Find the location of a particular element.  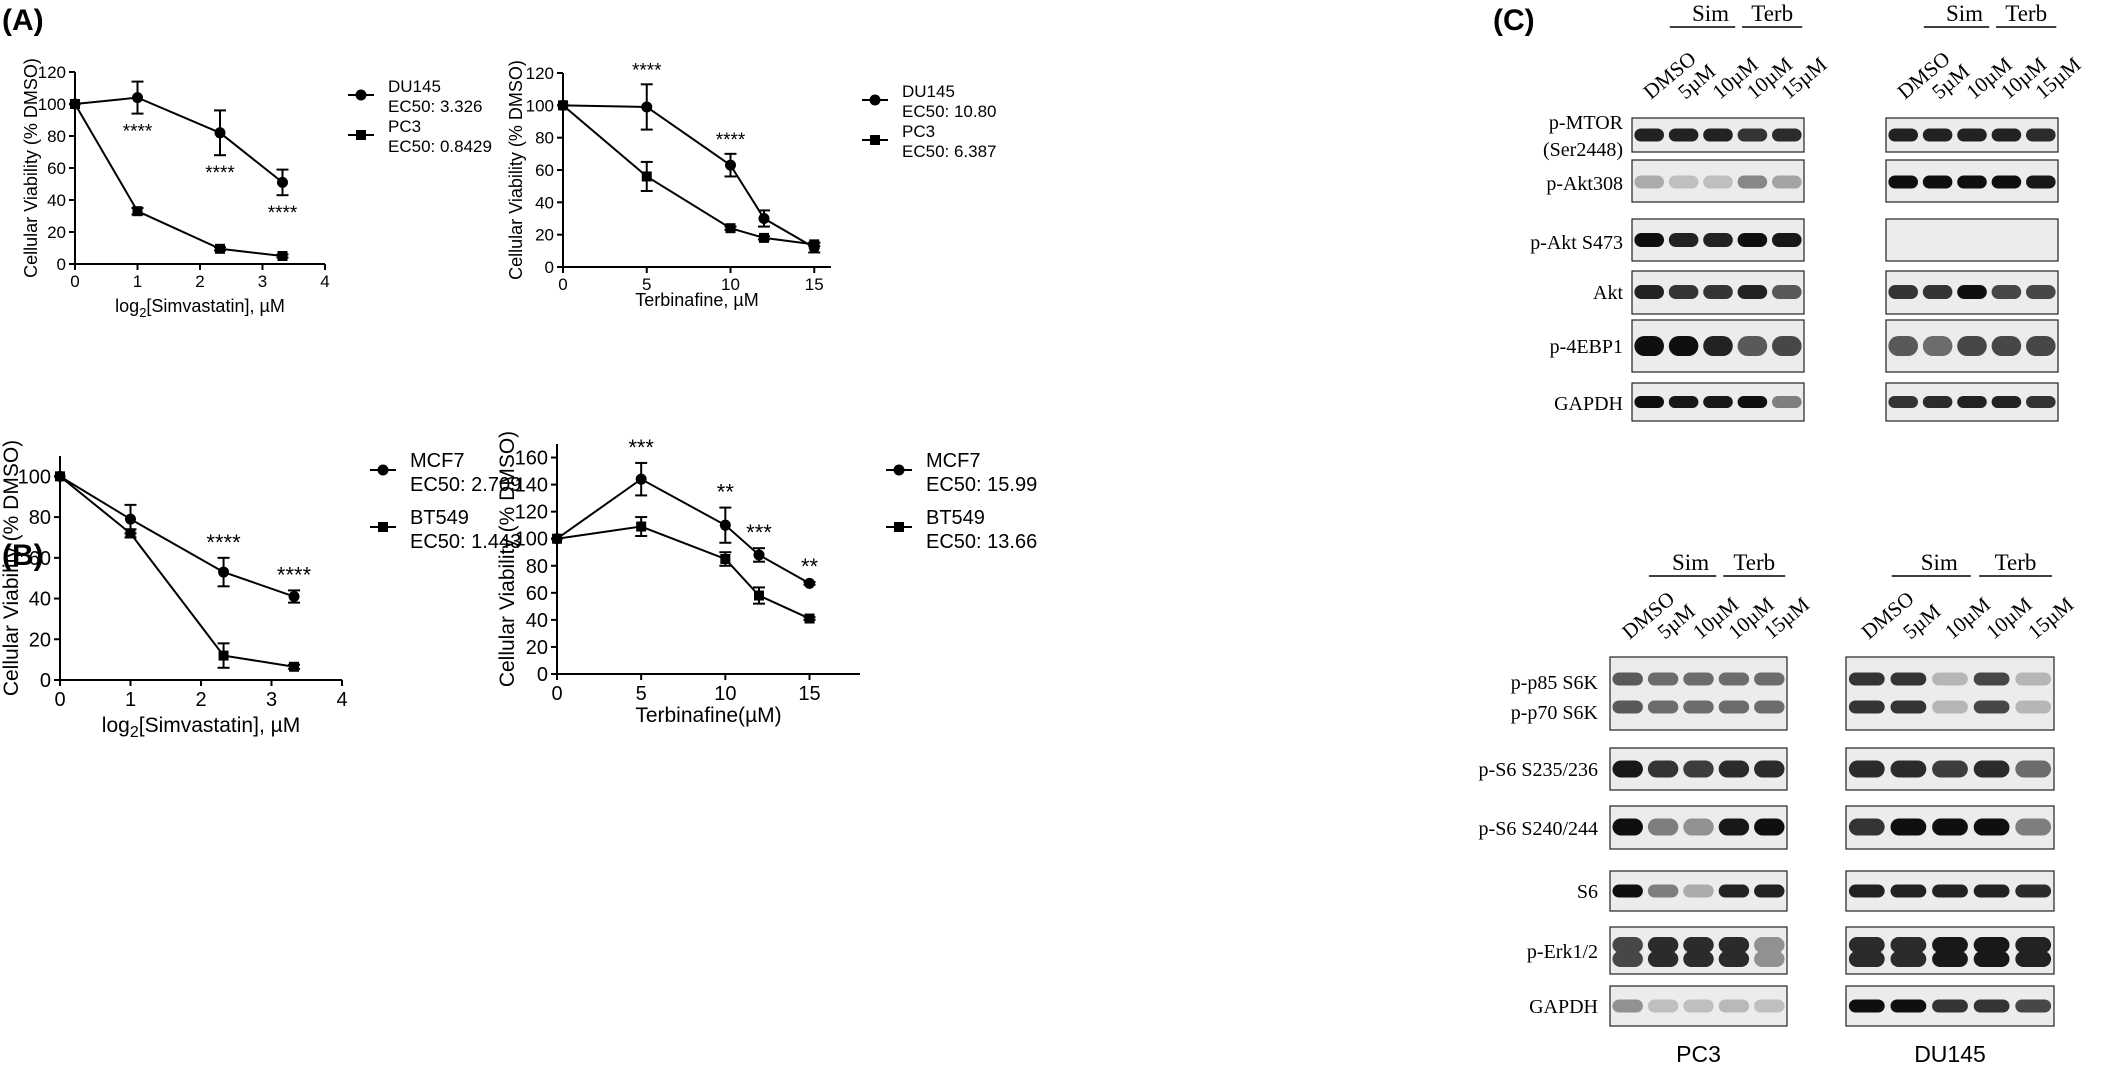

legend-ec50: EC50: 10.80 is located at coordinates (949, 111).